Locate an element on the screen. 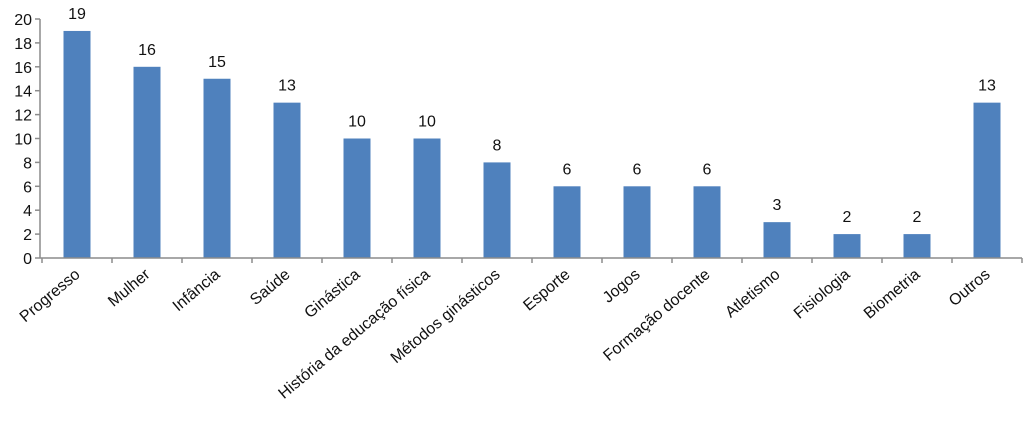 The width and height of the screenshot is (1024, 447). x-tick-label: Jogos is located at coordinates (622, 286).